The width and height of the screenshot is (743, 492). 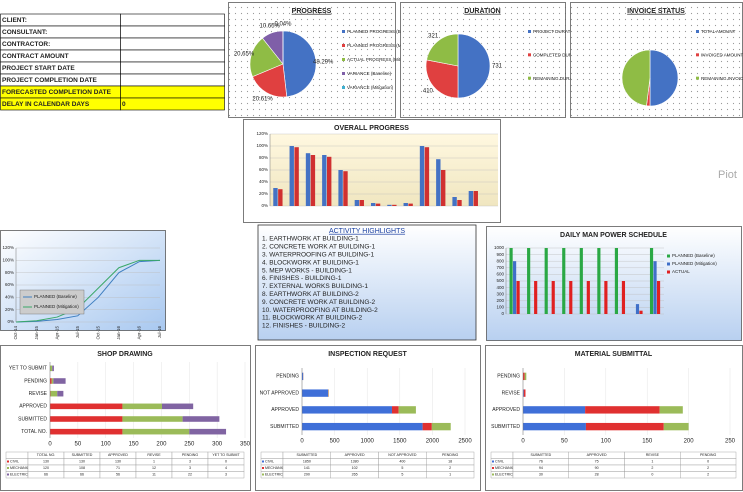 I want to click on legend-label: ACTUAL PROGRESS (Mitigation), so click(x=381, y=59).